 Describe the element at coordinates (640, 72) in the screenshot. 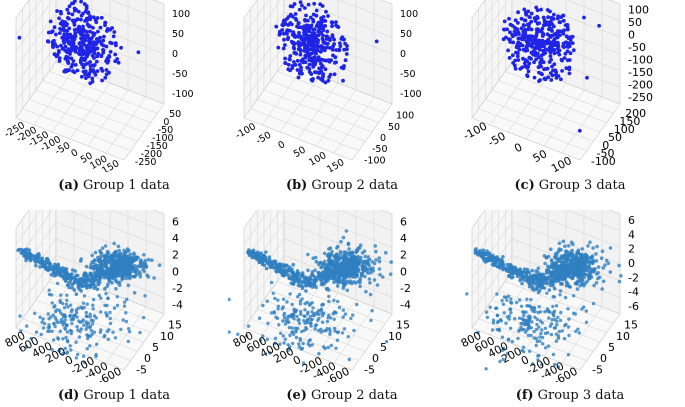

I see `chart-c-z-tick: -150` at that location.